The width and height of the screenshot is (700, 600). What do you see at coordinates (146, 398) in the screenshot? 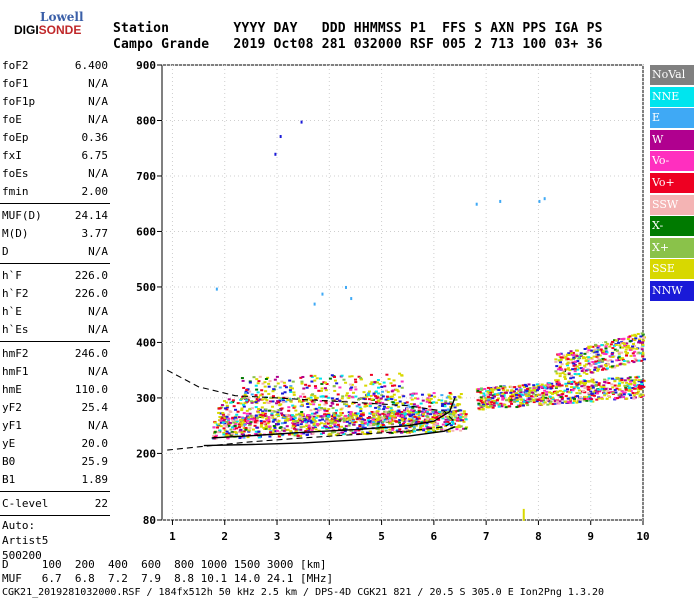
I see `y-tick-label: 300` at bounding box center [146, 398].